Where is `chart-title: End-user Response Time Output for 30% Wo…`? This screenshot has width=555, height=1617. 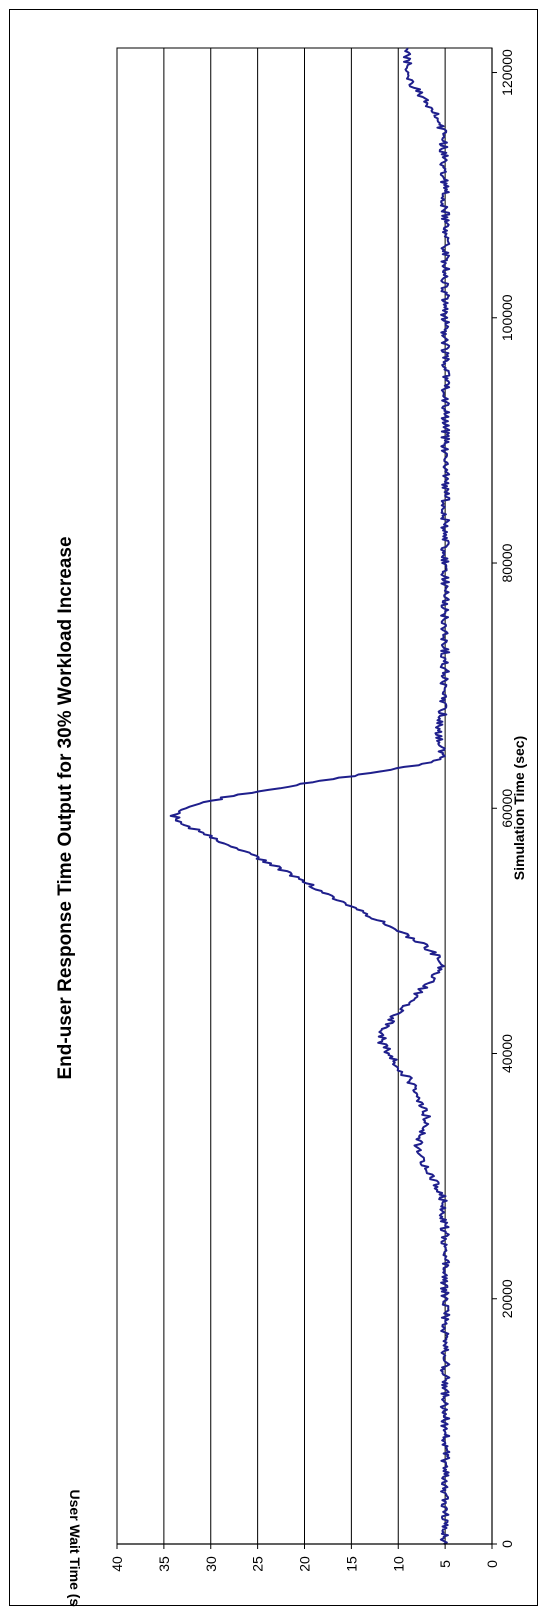 chart-title: End-user Response Time Output for 30% Wo… is located at coordinates (65, 807).